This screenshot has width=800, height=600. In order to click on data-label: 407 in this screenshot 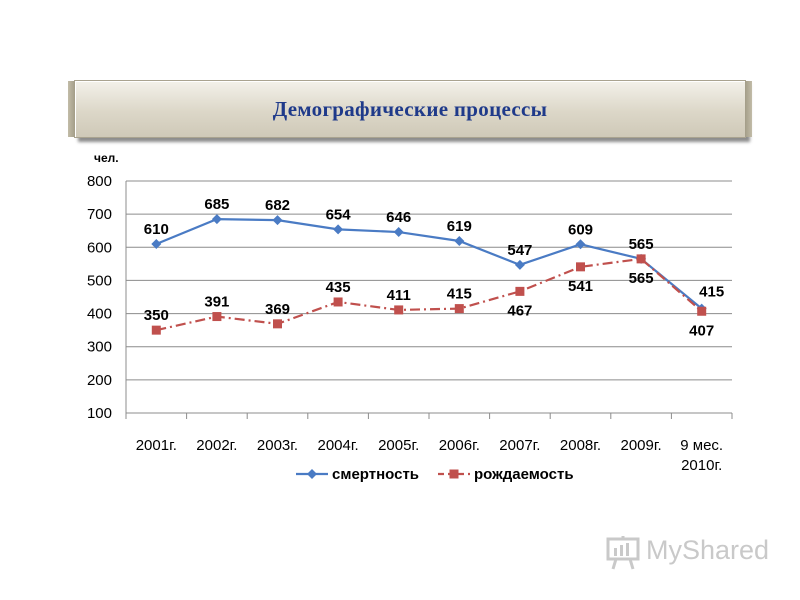, I will do `click(701, 330)`.